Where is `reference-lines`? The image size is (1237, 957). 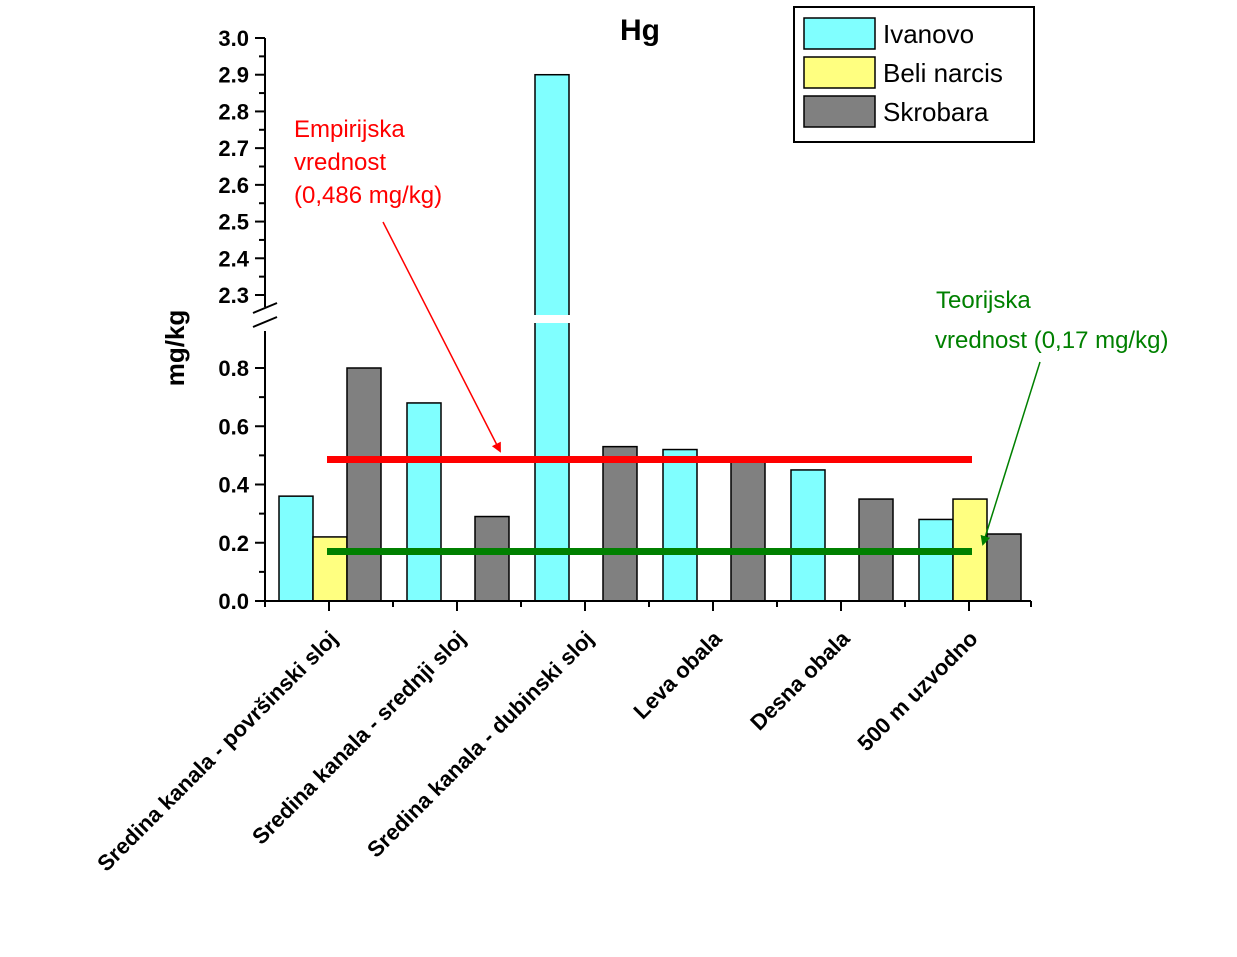
reference-lines is located at coordinates (649, 505).